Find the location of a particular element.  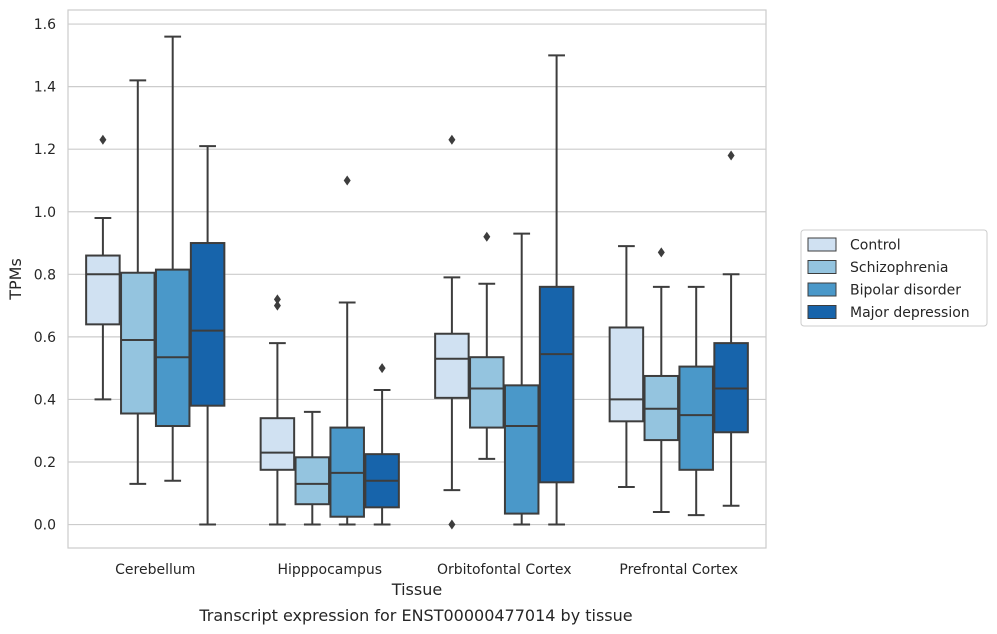

y-tick-label: 1.6 is located at coordinates (45, 25).